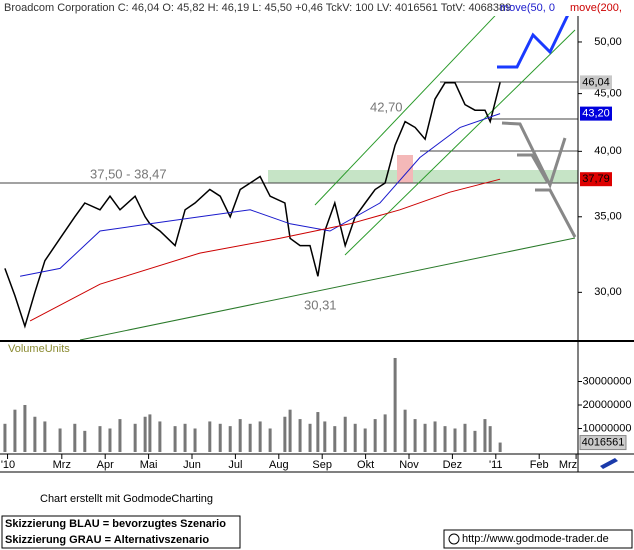 The height and width of the screenshot is (550, 634). I want to click on y-tick-label: 30000000, so click(607, 381).